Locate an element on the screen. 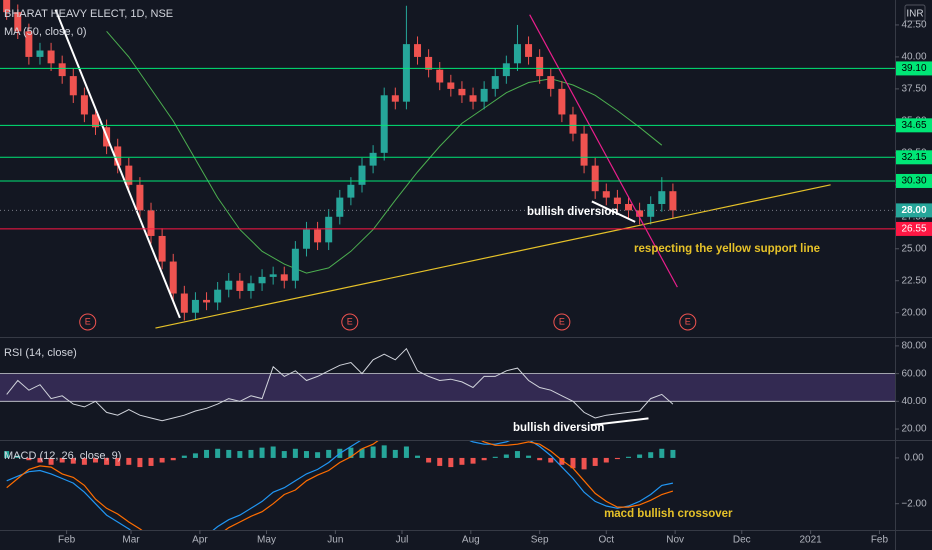  rsi-band is located at coordinates (447, 387).